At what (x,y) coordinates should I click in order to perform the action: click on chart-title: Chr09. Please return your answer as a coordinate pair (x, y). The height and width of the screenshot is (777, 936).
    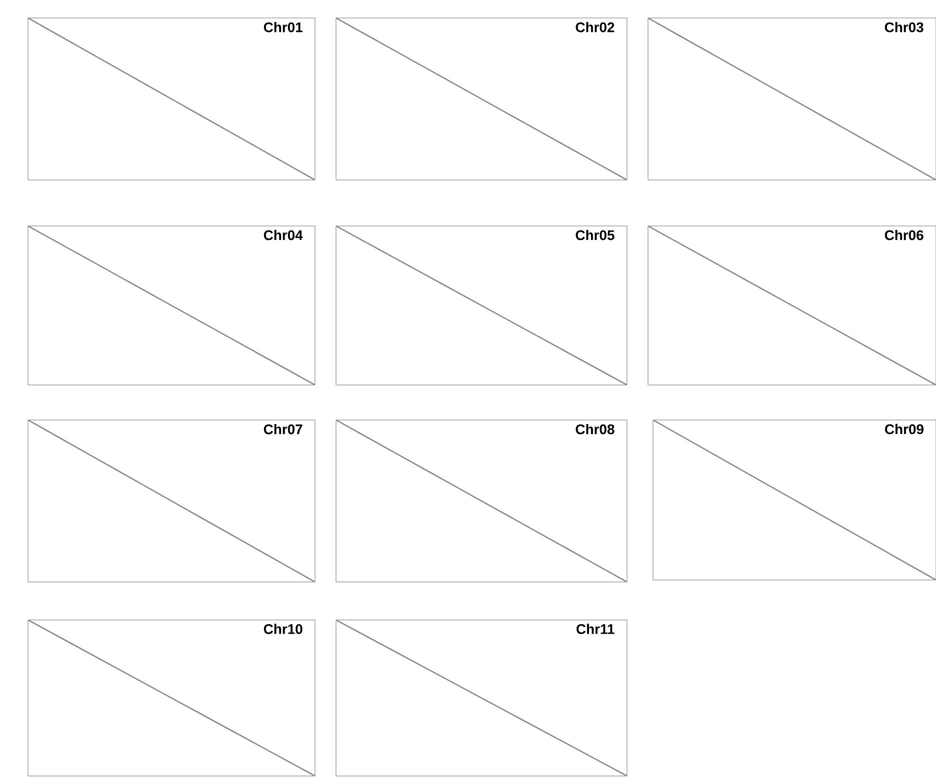
    Looking at the image, I should click on (904, 429).